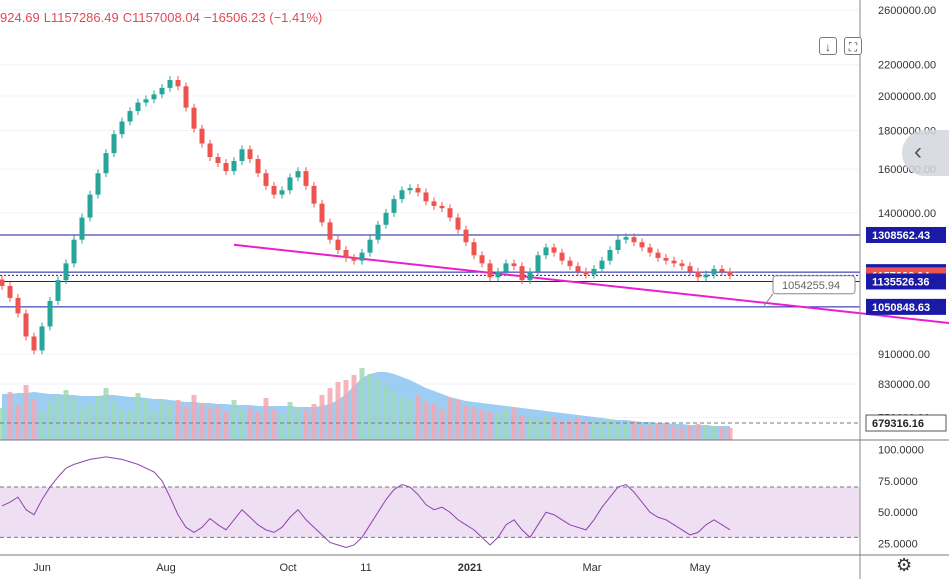 This screenshot has width=949, height=584. I want to click on rsi-line, so click(366, 502).